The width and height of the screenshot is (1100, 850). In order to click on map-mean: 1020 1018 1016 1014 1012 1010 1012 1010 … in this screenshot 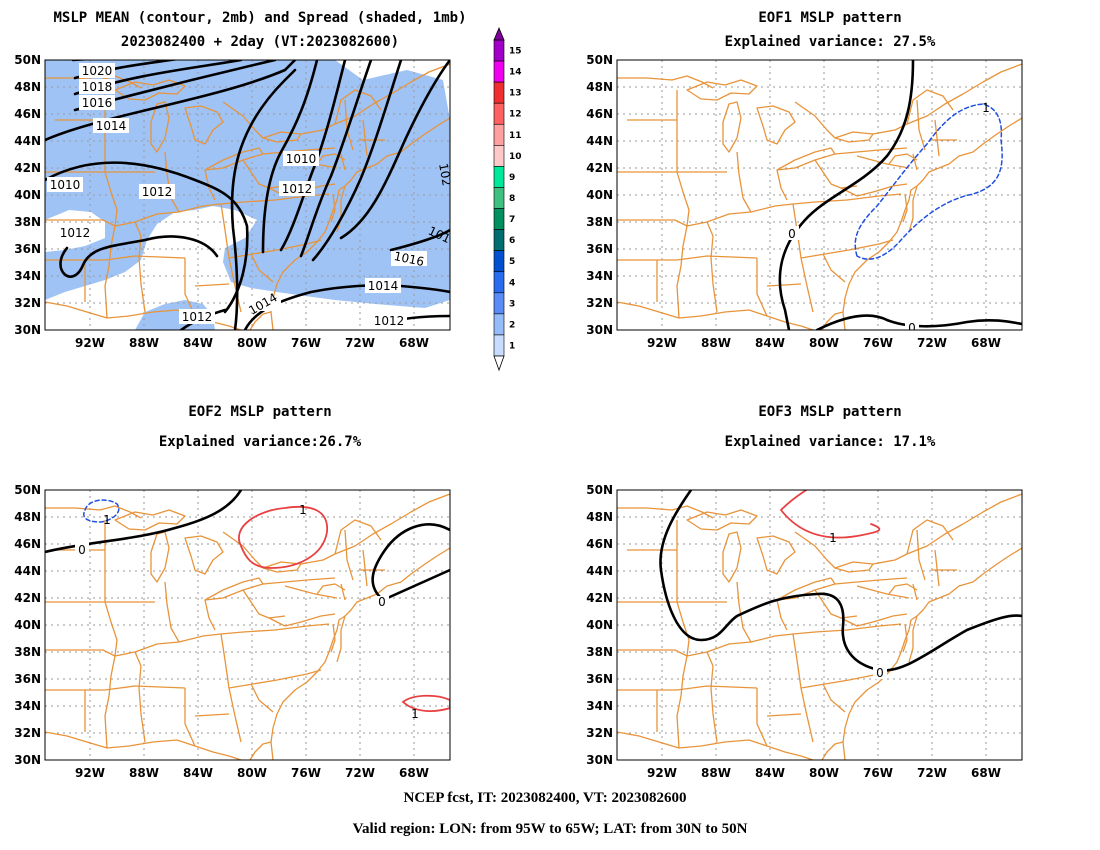, I will do `click(249, 195)`.